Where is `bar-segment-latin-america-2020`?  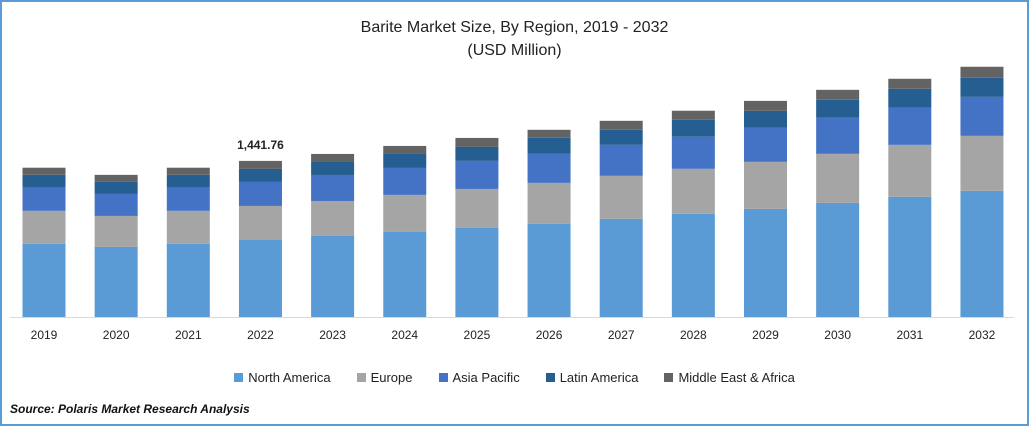 bar-segment-latin-america-2020 is located at coordinates (116, 187).